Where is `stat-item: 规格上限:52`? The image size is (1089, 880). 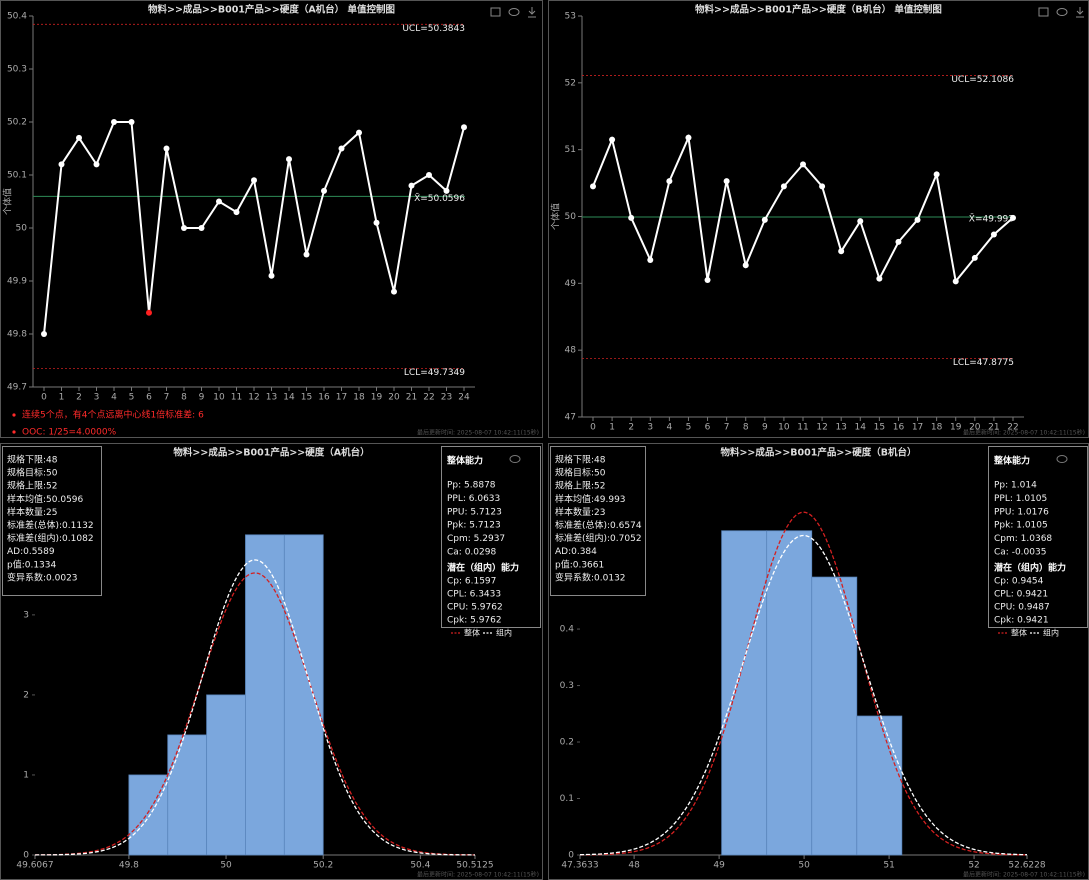
stat-item: 规格上限:52 is located at coordinates (580, 486).